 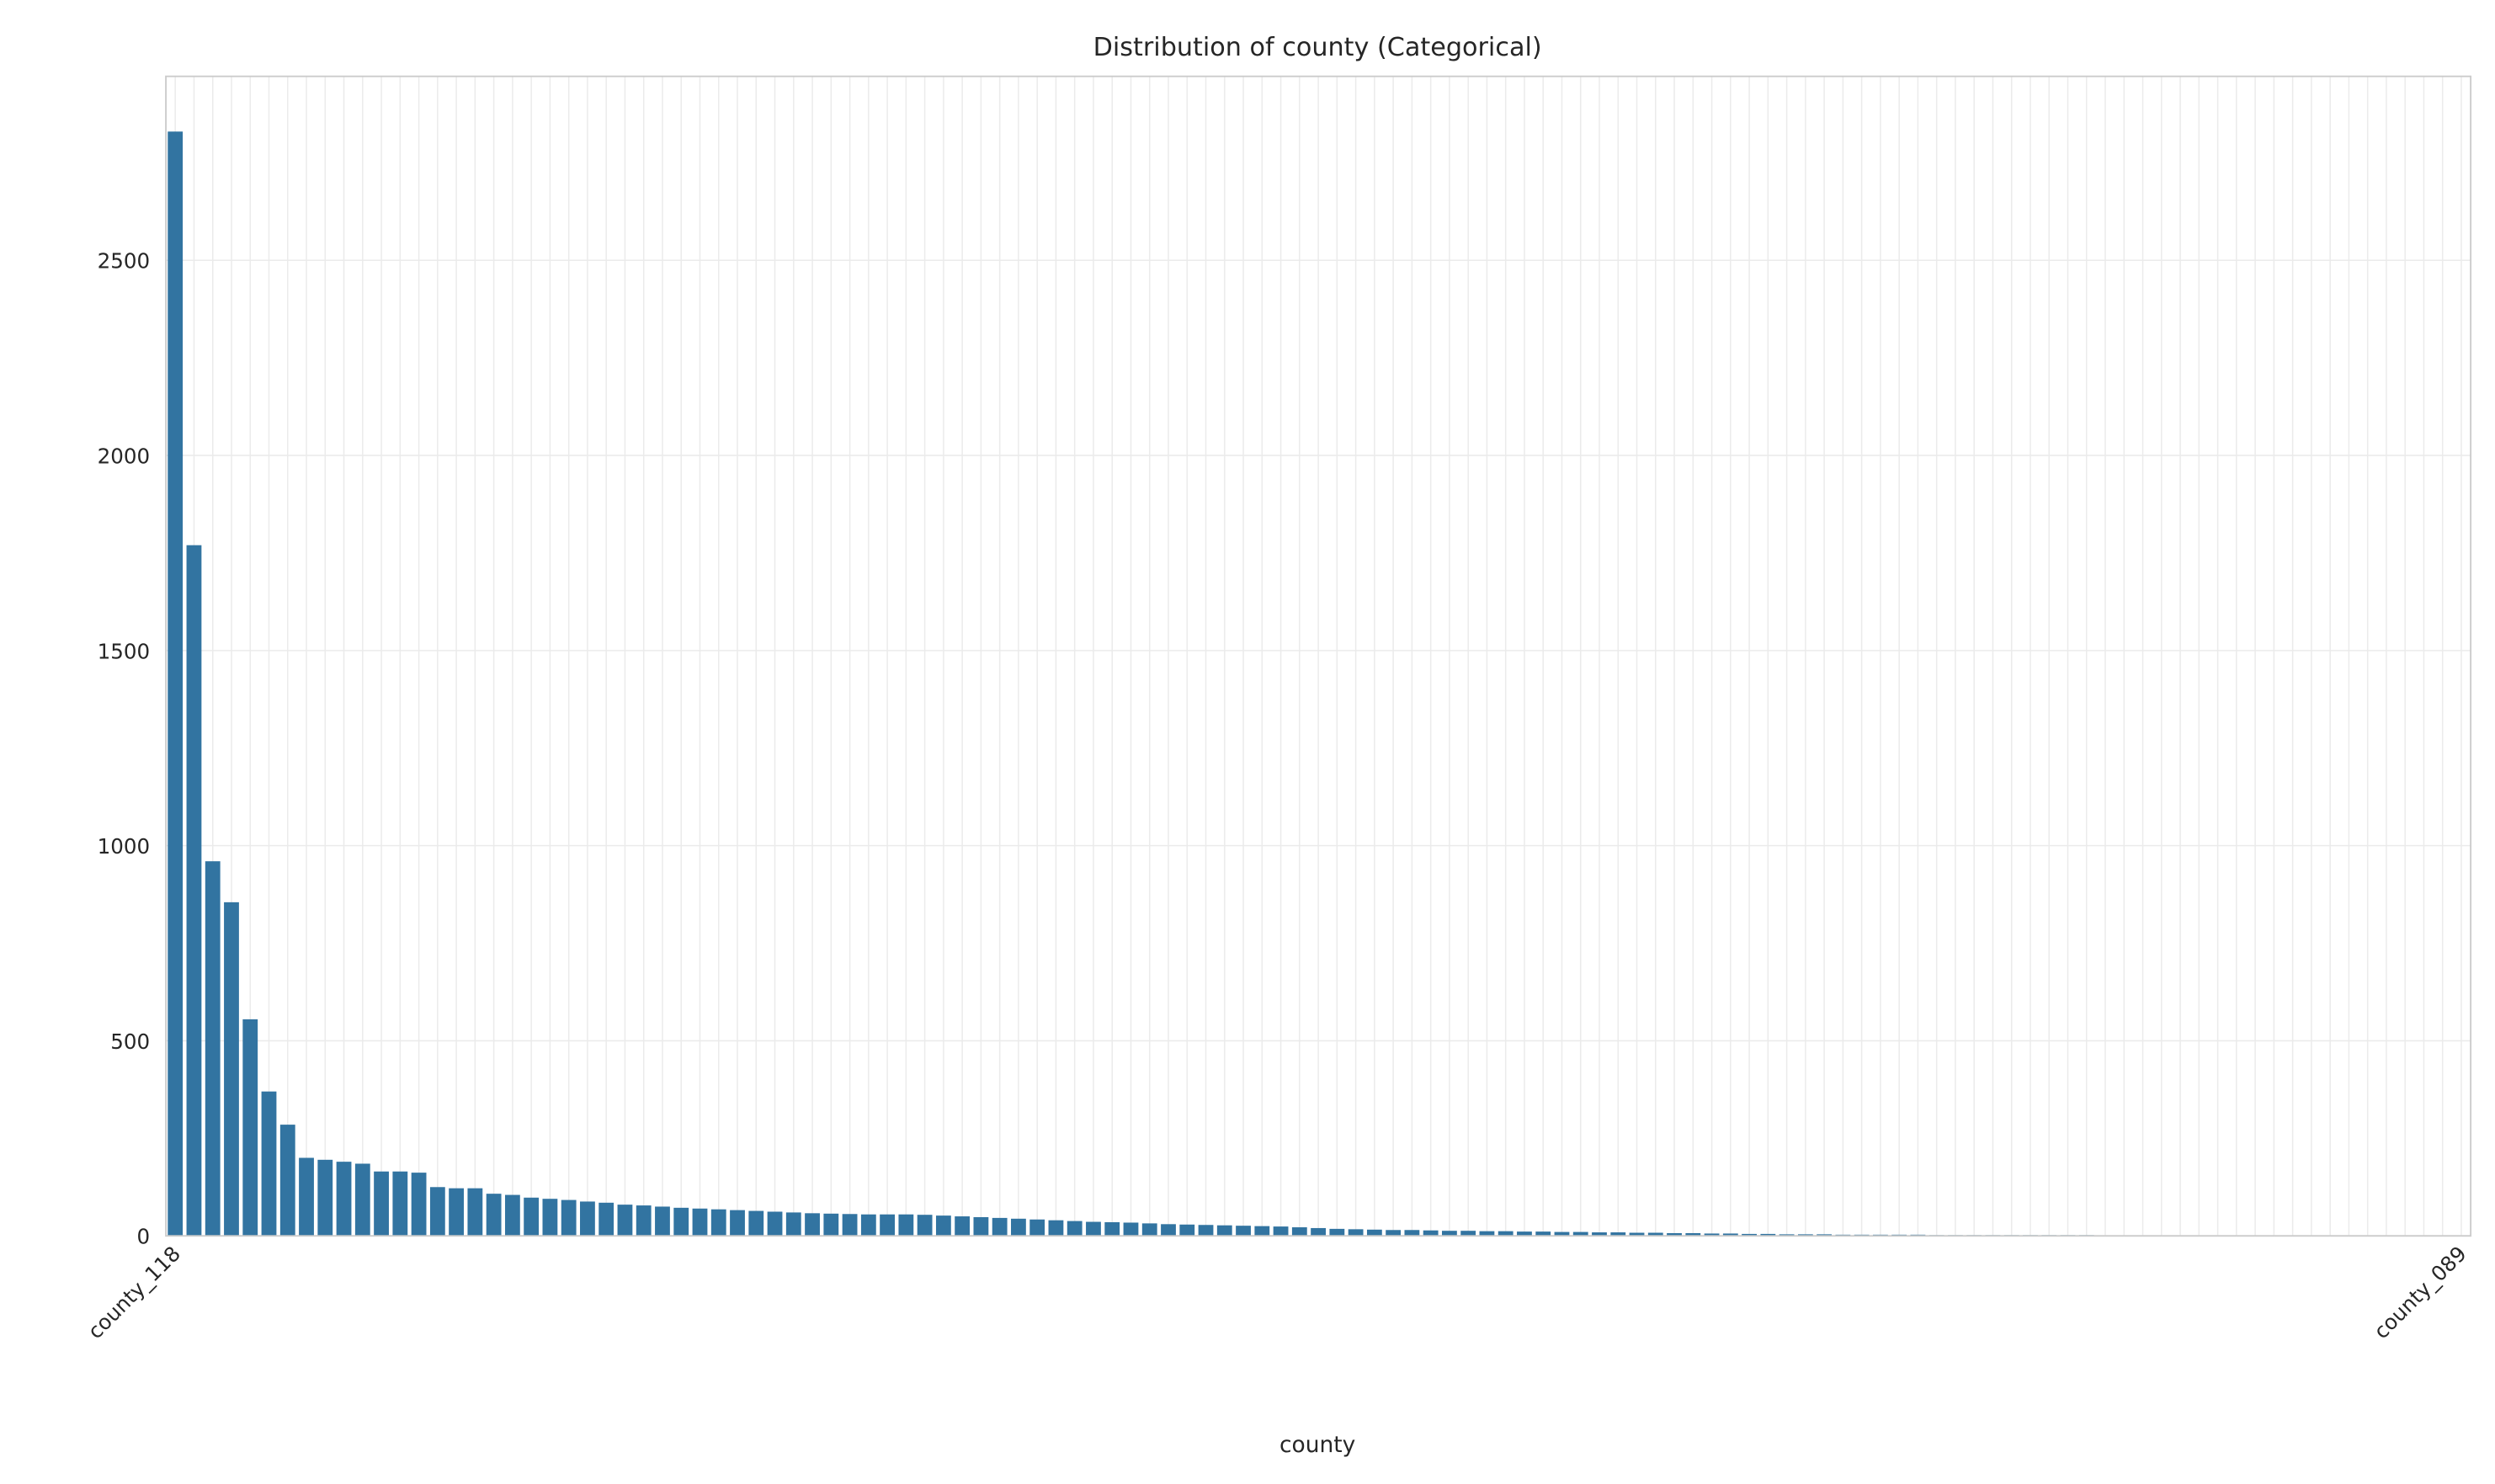 What do you see at coordinates (124, 261) in the screenshot?
I see `y-tick-label: 2500` at bounding box center [124, 261].